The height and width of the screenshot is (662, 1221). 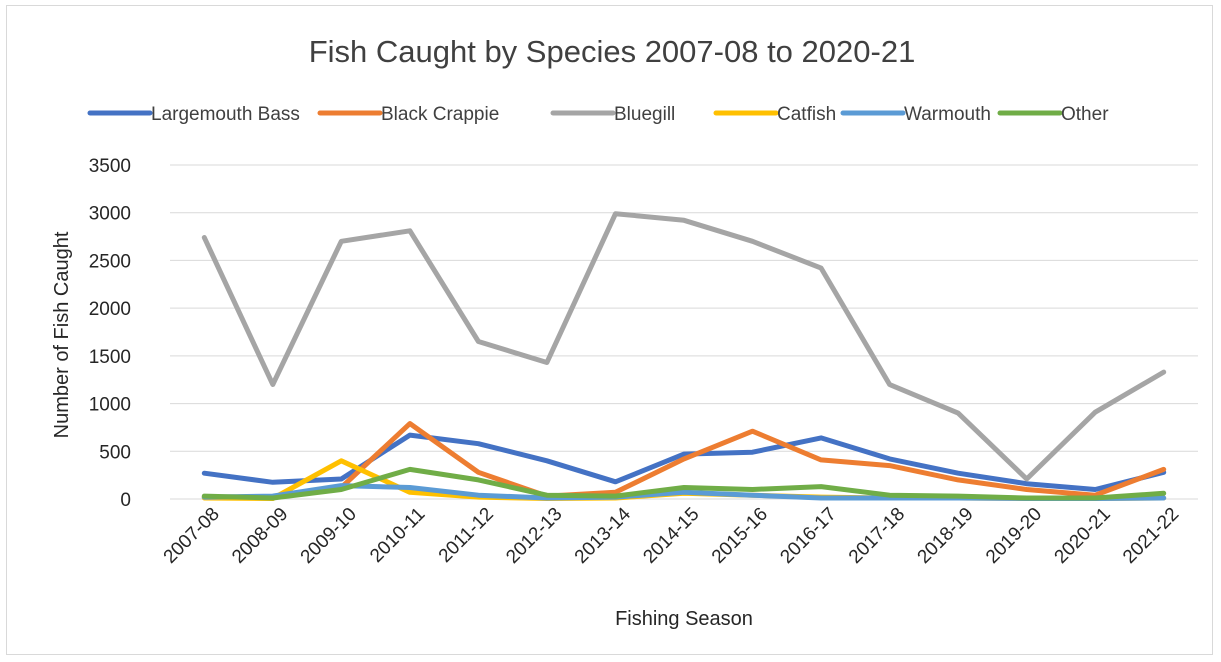 What do you see at coordinates (740, 536) in the screenshot?
I see `x-tick-label: 2015-16` at bounding box center [740, 536].